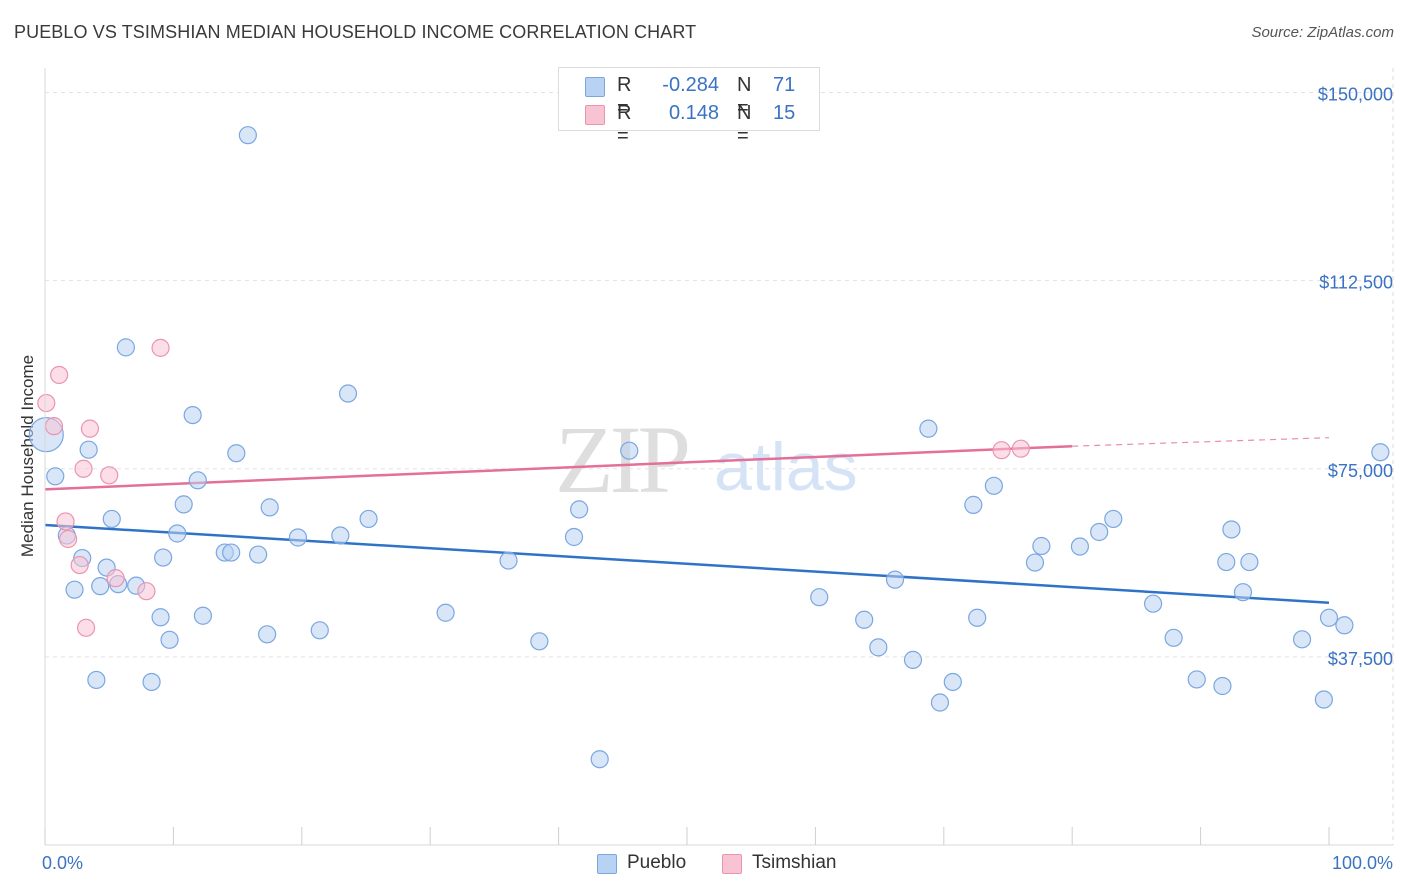 The image size is (1406, 892). What do you see at coordinates (1355, 95) in the screenshot?
I see `y-tick-label: $150,000` at bounding box center [1355, 95].